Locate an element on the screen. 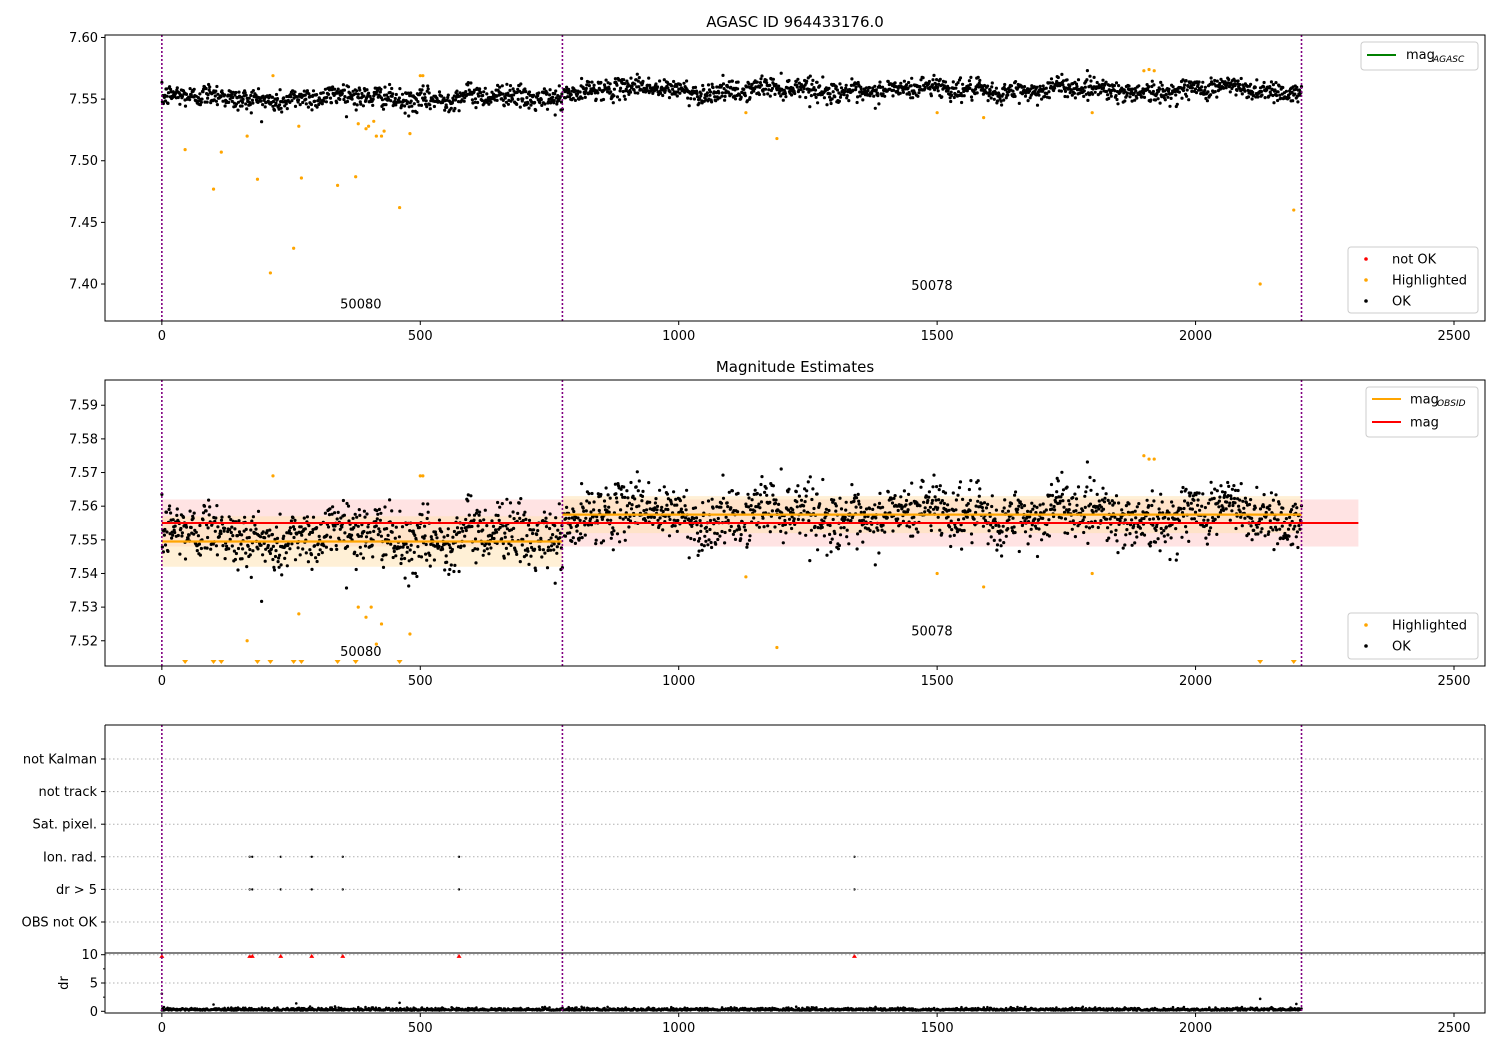  legend-label: OK is located at coordinates (1401, 302).